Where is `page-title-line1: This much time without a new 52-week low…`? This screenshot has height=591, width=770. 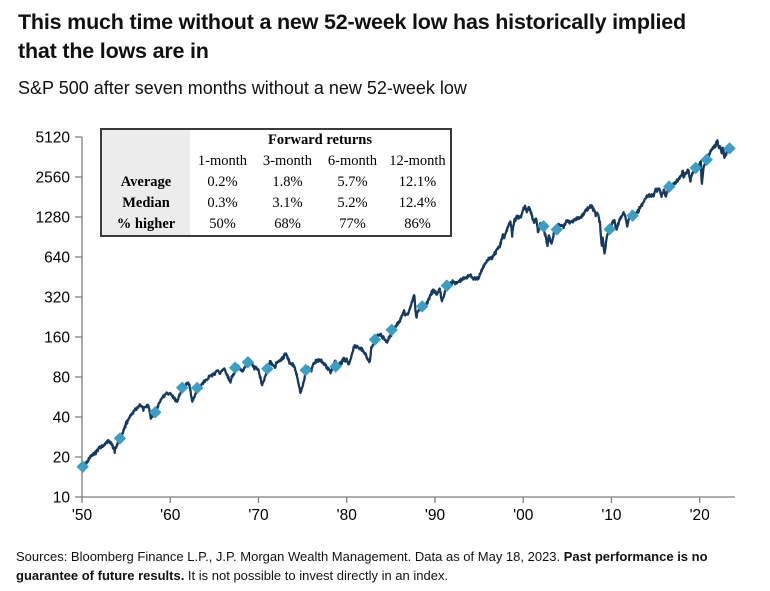 page-title-line1: This much time without a new 52-week low… is located at coordinates (352, 22).